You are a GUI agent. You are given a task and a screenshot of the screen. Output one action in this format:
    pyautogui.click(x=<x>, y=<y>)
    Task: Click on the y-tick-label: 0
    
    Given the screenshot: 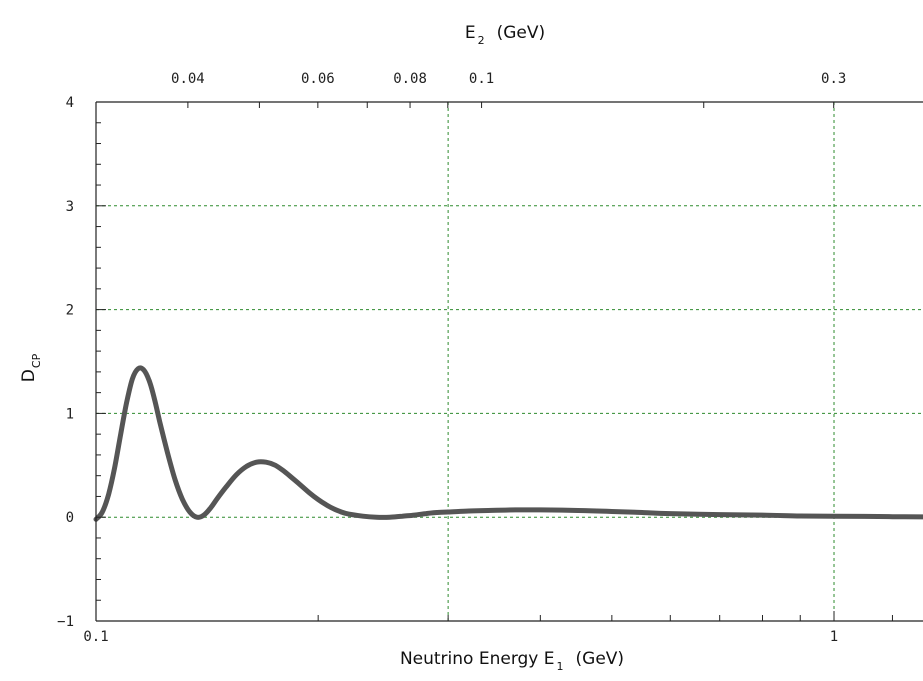 What is the action you would take?
    pyautogui.click(x=70, y=518)
    